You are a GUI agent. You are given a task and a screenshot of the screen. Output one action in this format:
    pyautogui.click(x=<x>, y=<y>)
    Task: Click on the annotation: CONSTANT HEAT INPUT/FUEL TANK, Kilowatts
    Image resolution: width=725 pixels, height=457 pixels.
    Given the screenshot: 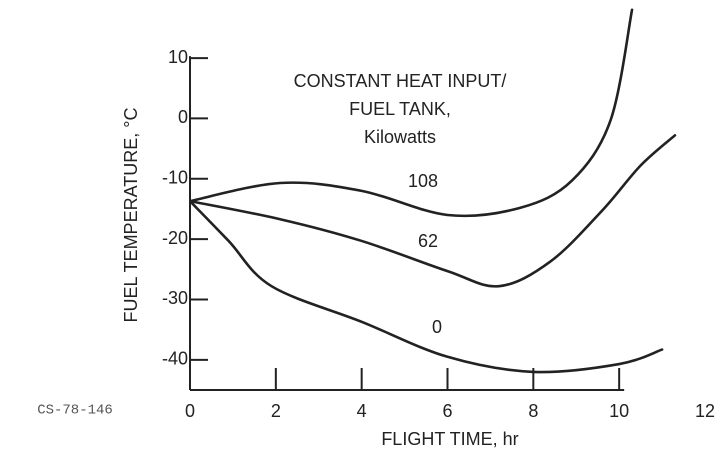 What is the action you would take?
    pyautogui.click(x=400, y=109)
    